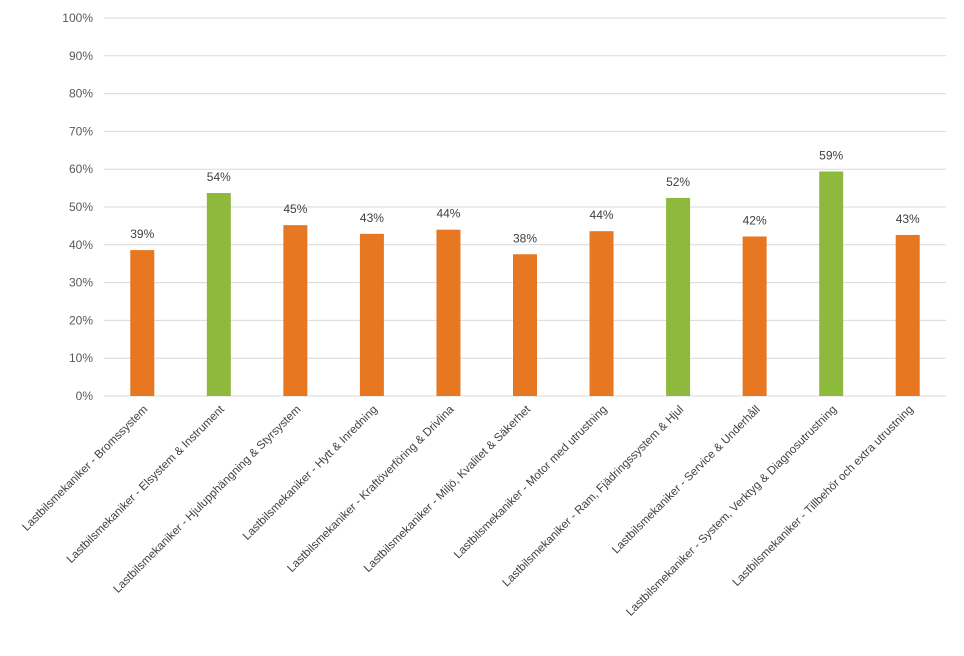 This screenshot has width=964, height=656. I want to click on data-label: 42%, so click(755, 220).